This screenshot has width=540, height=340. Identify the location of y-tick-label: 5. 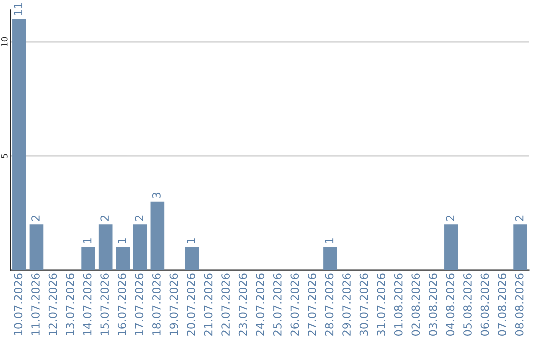
(5, 156).